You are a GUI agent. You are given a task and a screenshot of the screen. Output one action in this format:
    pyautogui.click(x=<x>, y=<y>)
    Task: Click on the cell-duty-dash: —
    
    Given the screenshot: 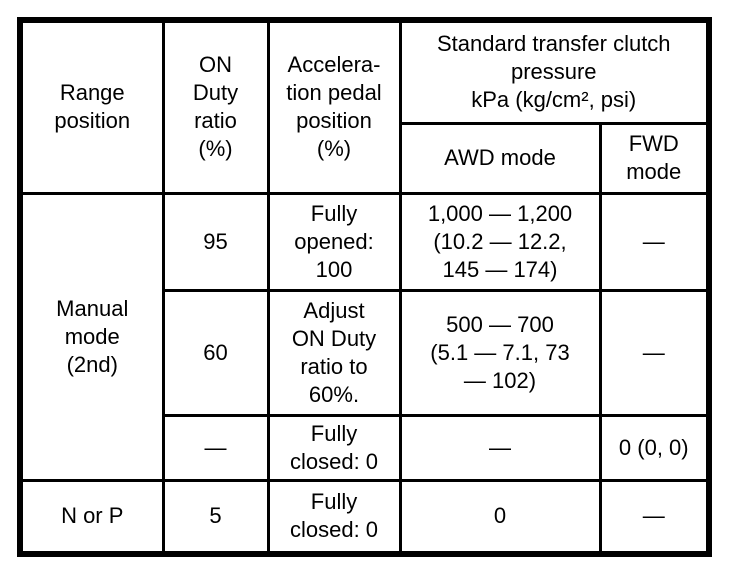 What is the action you would take?
    pyautogui.click(x=215, y=447)
    